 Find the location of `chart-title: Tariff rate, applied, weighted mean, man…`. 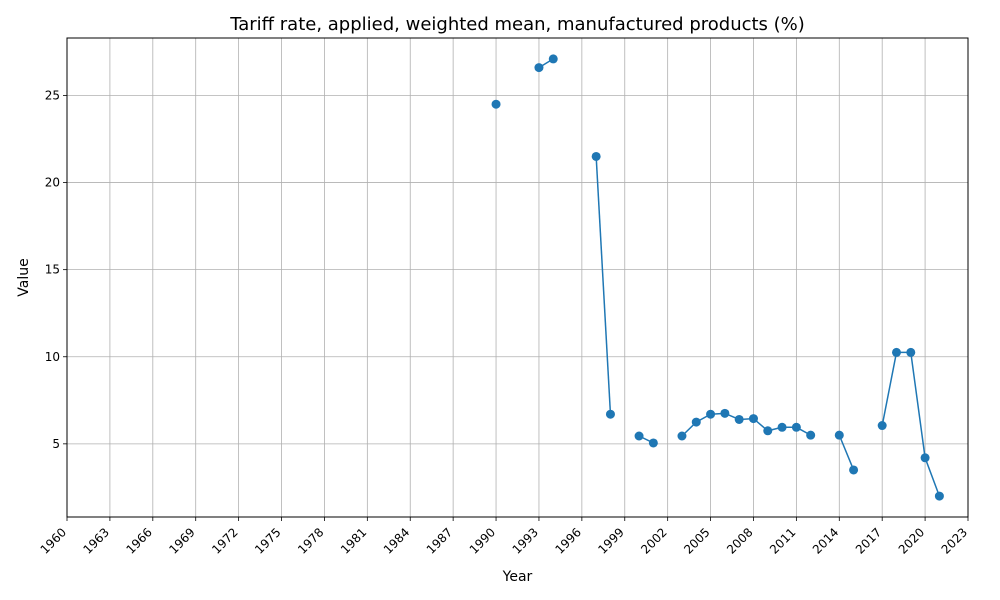

chart-title: Tariff rate, applied, weighted mean, man… is located at coordinates (517, 24).